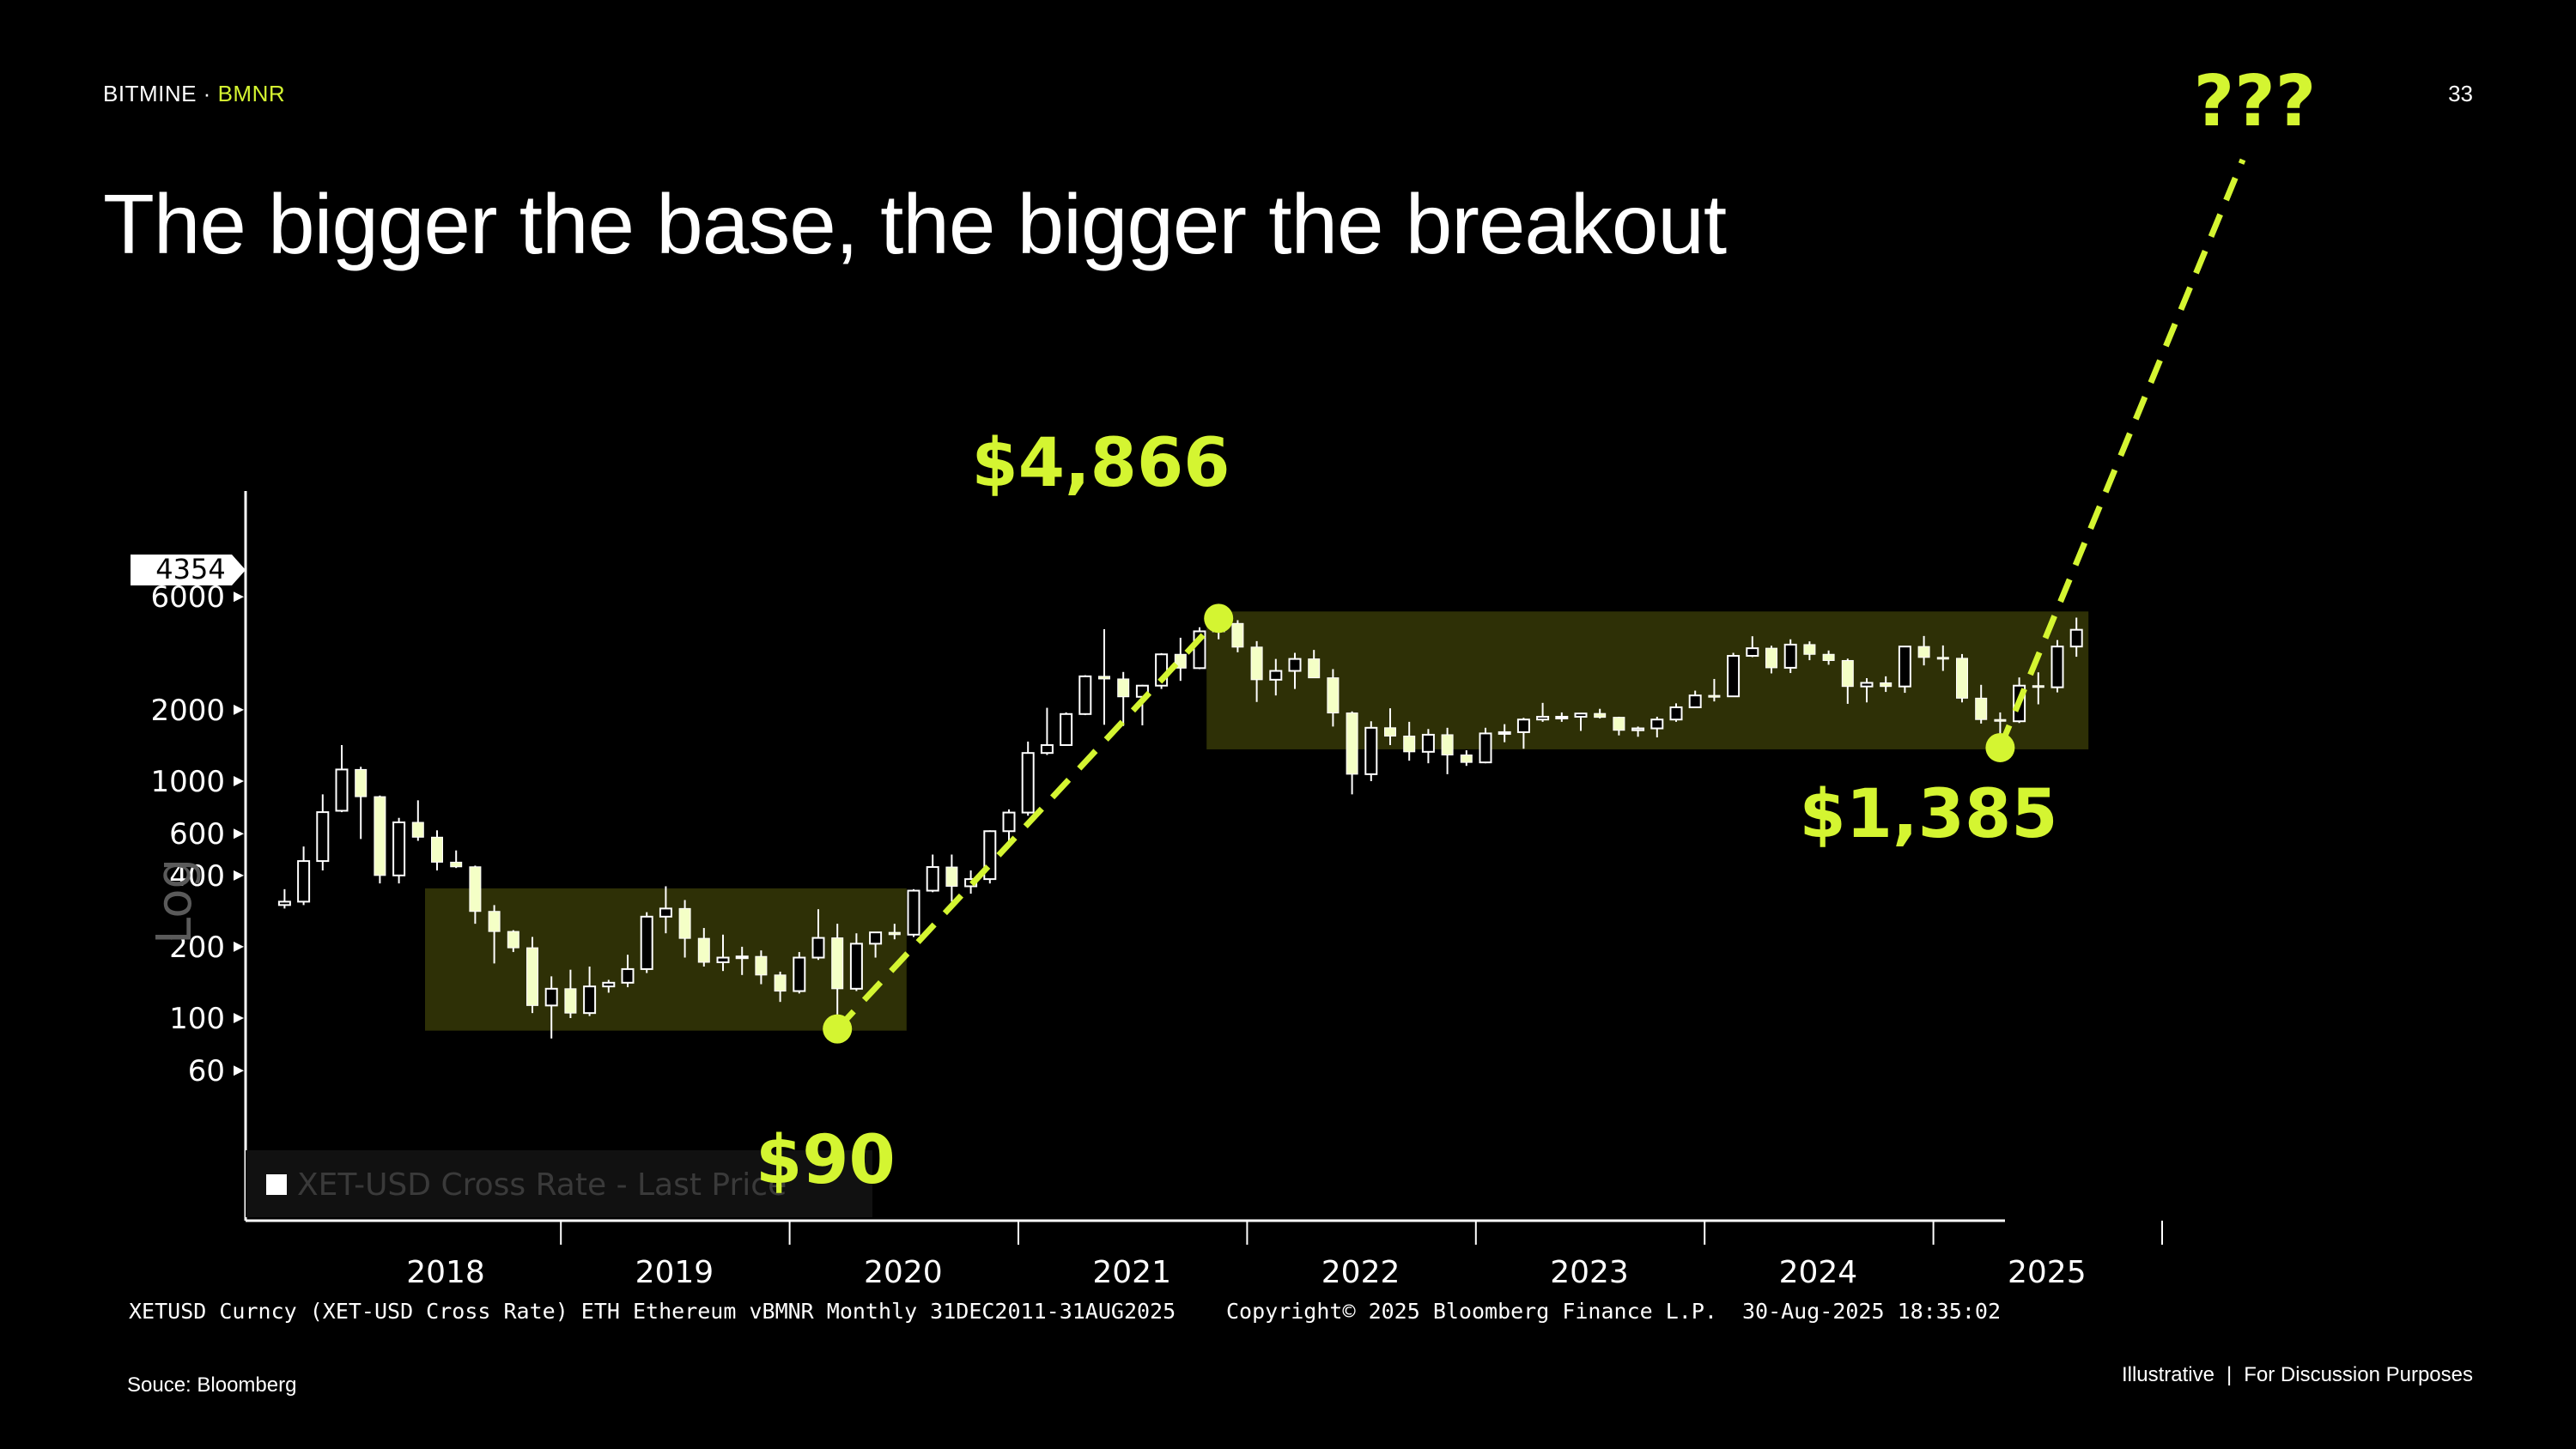  I want to click on footer-disclaimer: Illustrative | For Discussion Purposes, so click(2297, 1375).